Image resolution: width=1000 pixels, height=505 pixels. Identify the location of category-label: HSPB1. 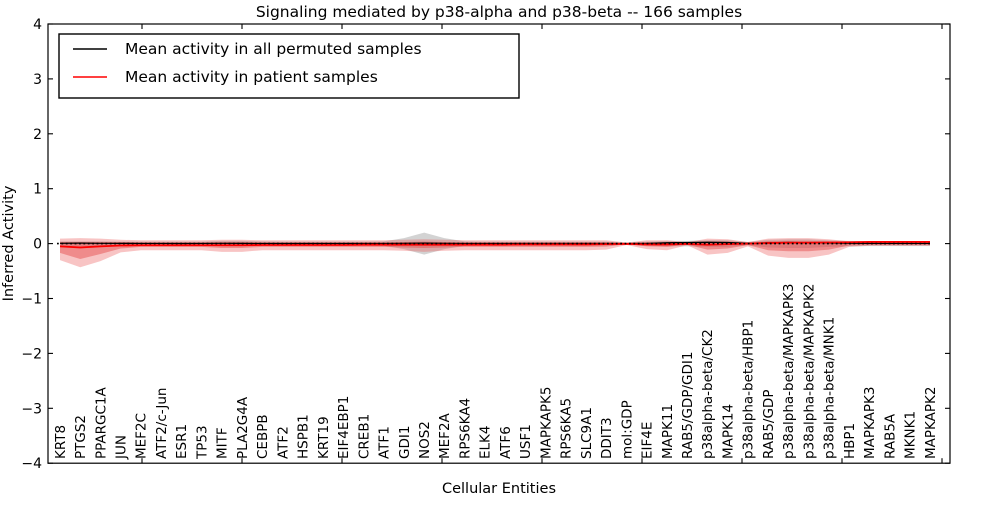
(304, 436).